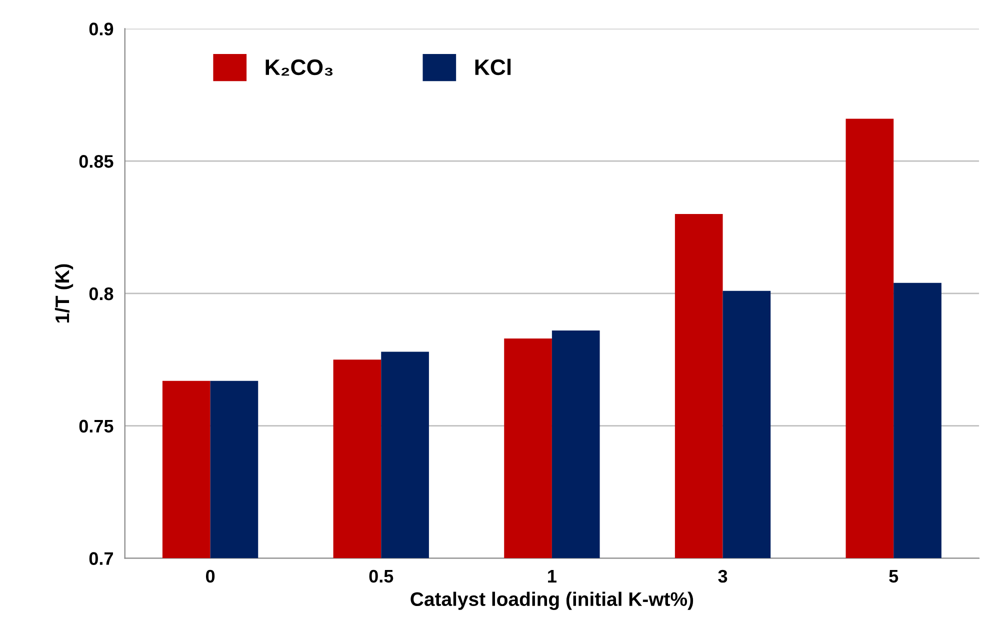 This screenshot has height=638, width=999. I want to click on y-tick-label: 0.75, so click(96, 426).